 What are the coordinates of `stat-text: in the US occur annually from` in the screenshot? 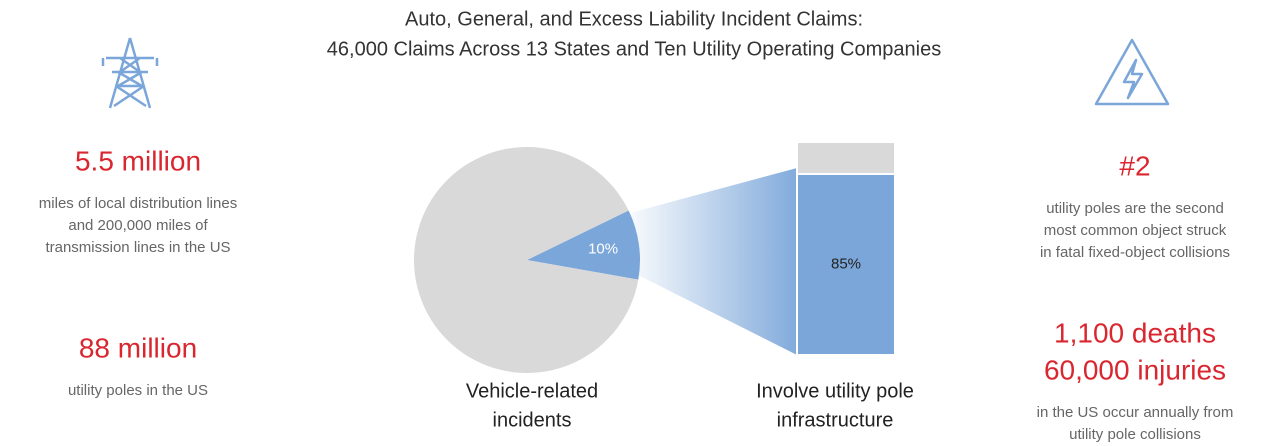 It's located at (1135, 412).